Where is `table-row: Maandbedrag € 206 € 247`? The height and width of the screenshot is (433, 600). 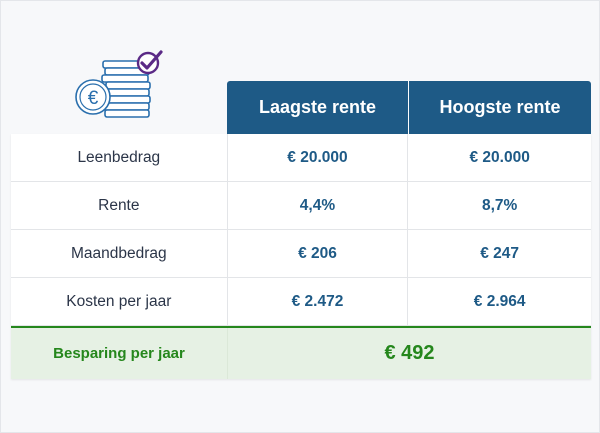
table-row: Maandbedrag € 206 € 247 is located at coordinates (301, 254).